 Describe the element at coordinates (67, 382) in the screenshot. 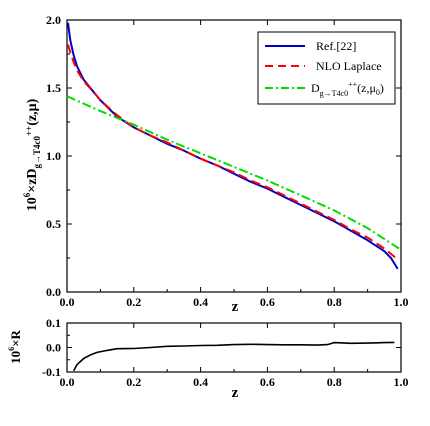

I see `residual-x-tick-label: 0.0` at that location.